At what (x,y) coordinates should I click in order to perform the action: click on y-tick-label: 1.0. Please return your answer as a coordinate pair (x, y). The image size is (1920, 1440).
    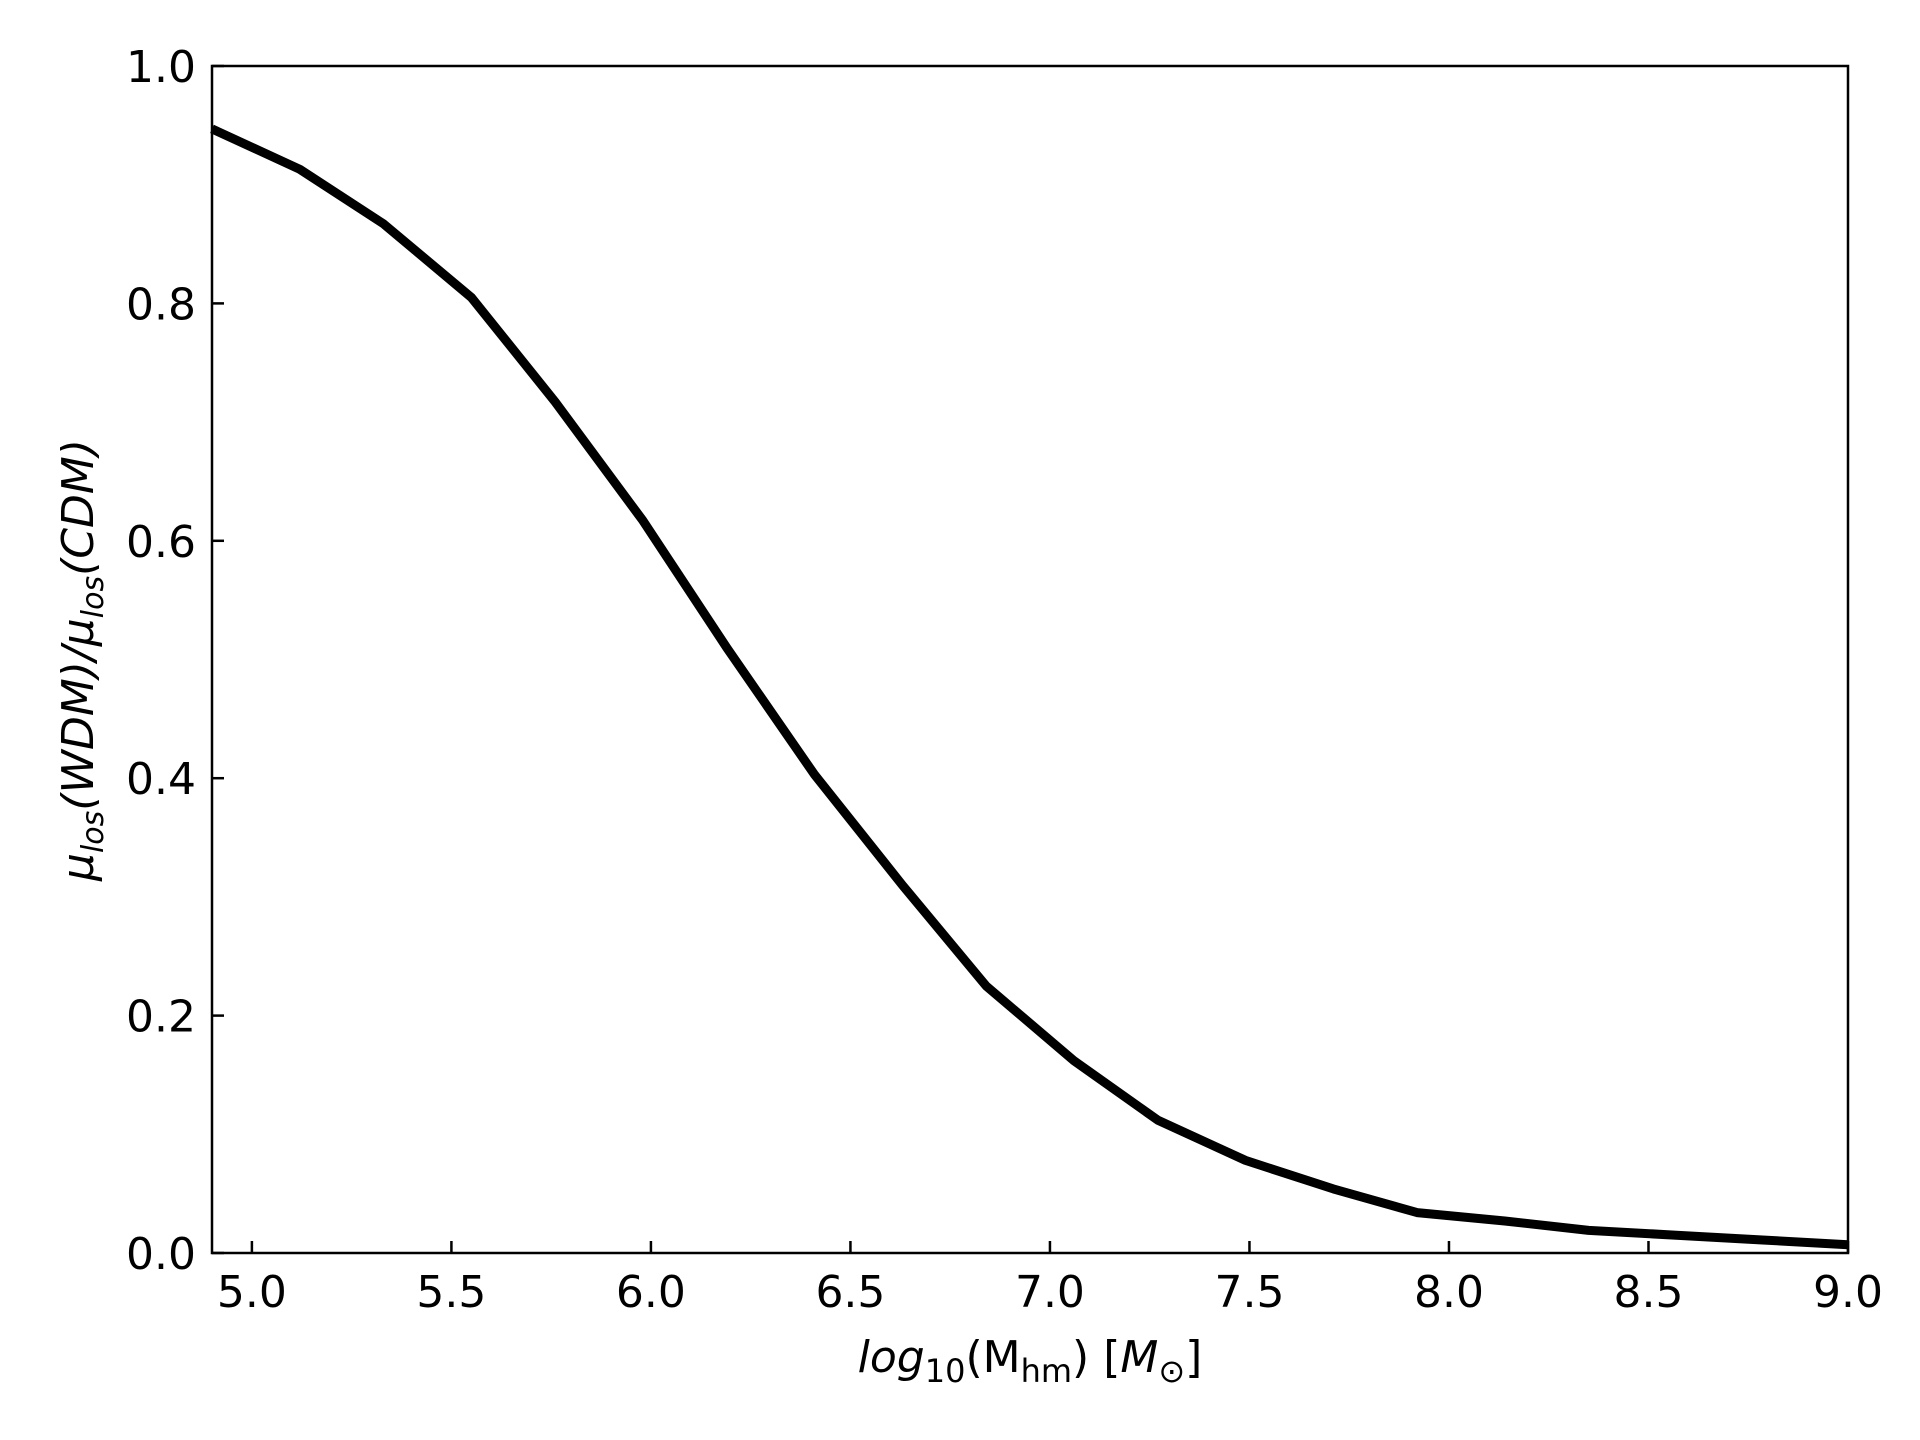
    Looking at the image, I should click on (161, 67).